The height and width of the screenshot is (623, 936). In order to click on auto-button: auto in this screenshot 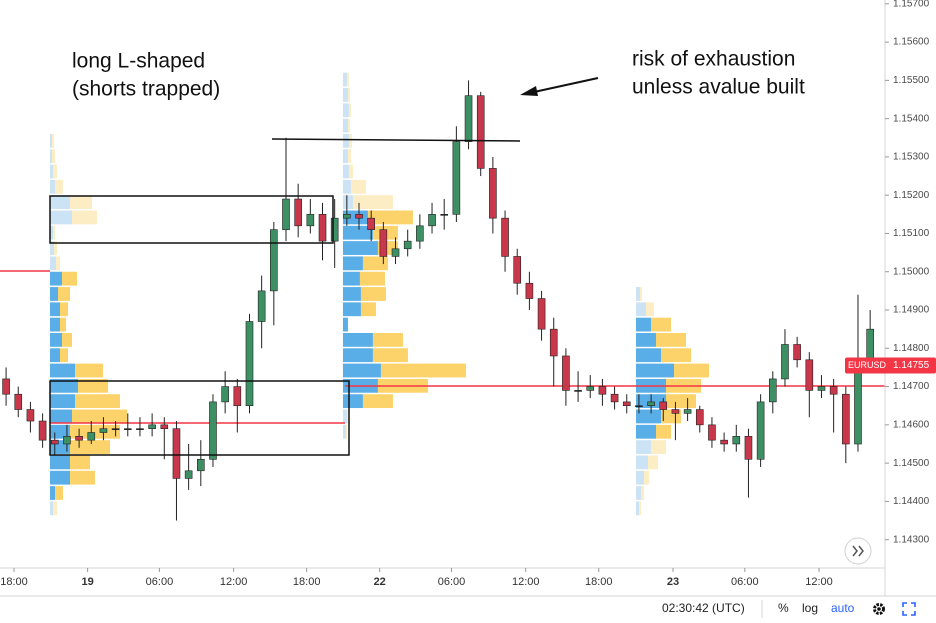, I will do `click(843, 608)`.